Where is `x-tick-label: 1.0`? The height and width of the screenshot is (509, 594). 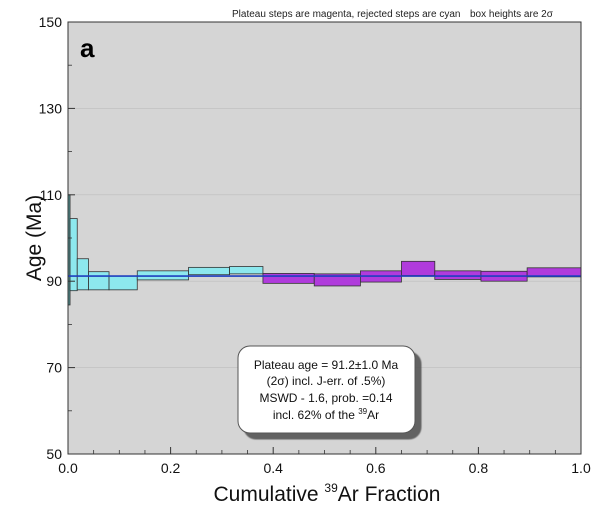
x-tick-label: 1.0 is located at coordinates (581, 468).